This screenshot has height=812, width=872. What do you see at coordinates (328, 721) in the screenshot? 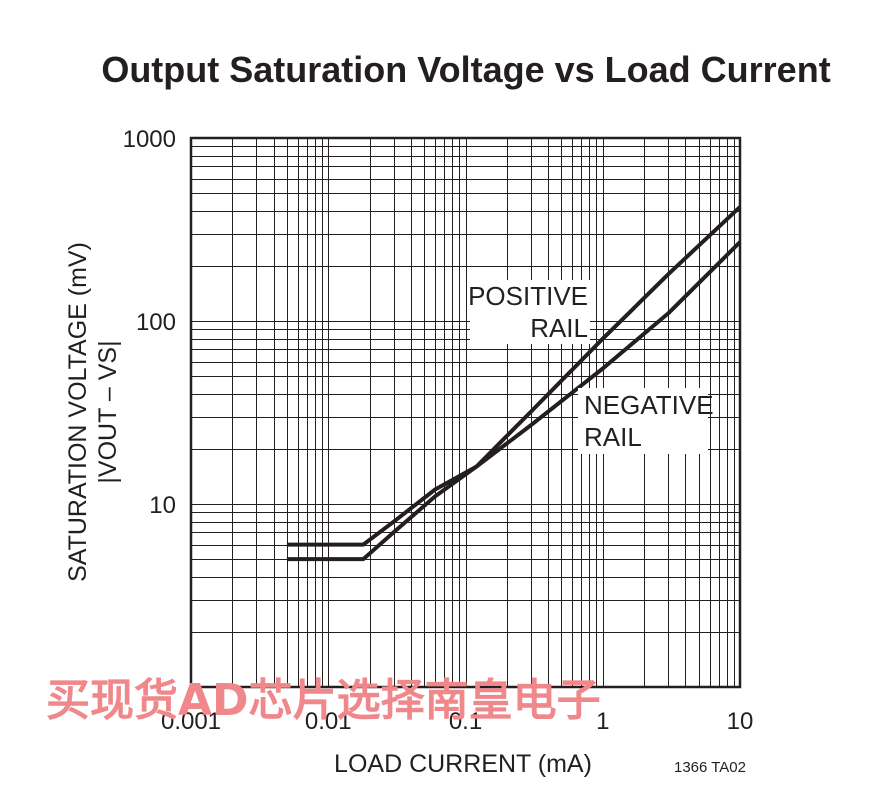
I see `x-tick-label-1: 0.01` at bounding box center [328, 721].